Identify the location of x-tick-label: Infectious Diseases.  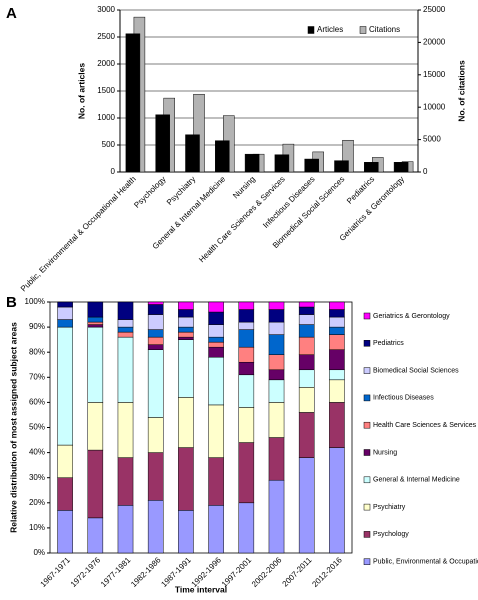
(288, 202).